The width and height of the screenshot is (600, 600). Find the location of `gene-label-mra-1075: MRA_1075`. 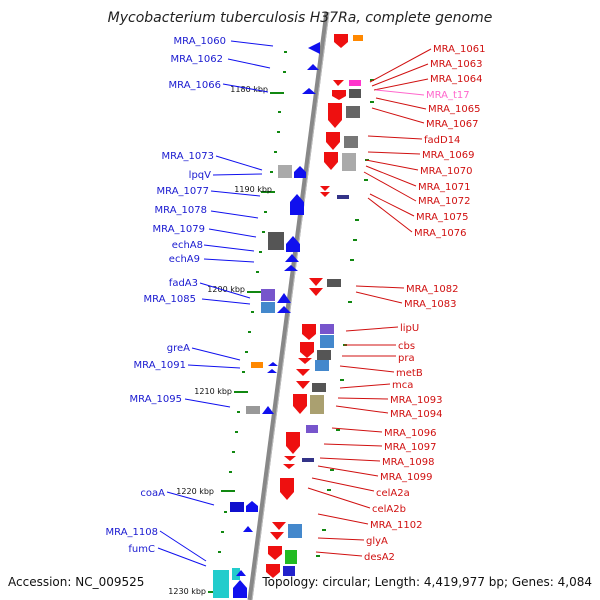

gene-label-mra-1075: MRA_1075 is located at coordinates (442, 217).